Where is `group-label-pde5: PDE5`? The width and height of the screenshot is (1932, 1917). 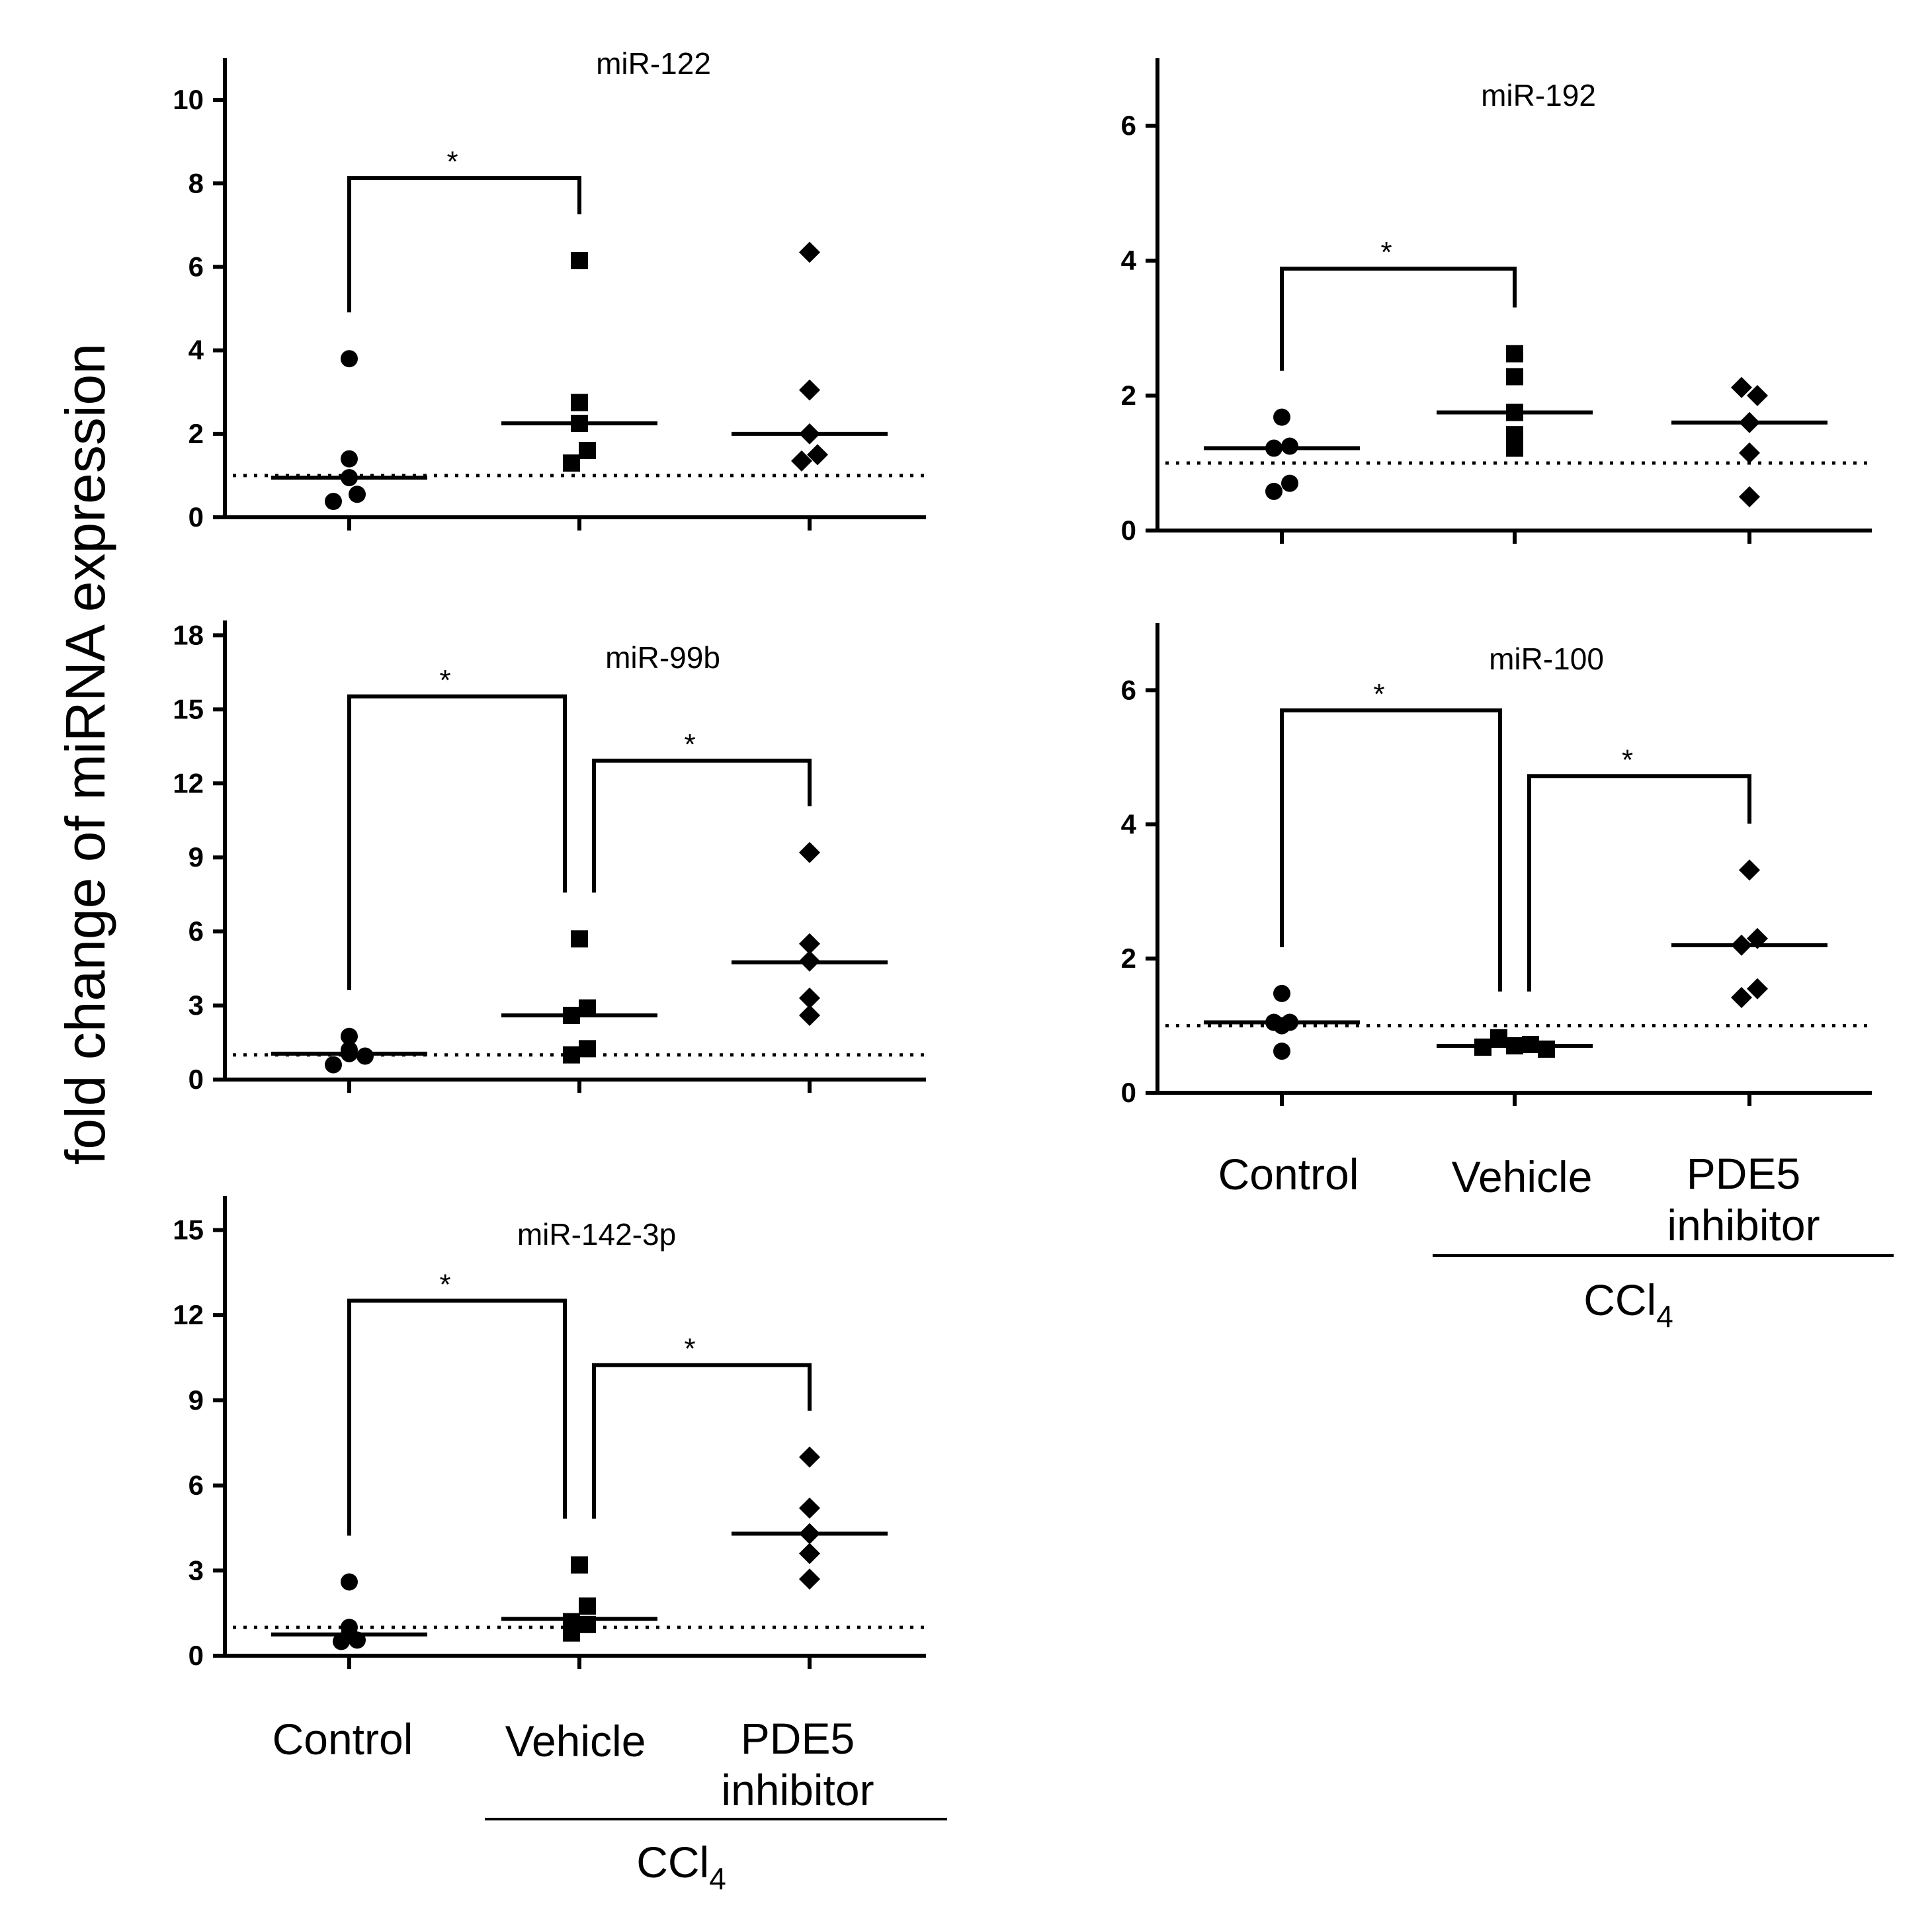 group-label-pde5: PDE5 is located at coordinates (798, 1738).